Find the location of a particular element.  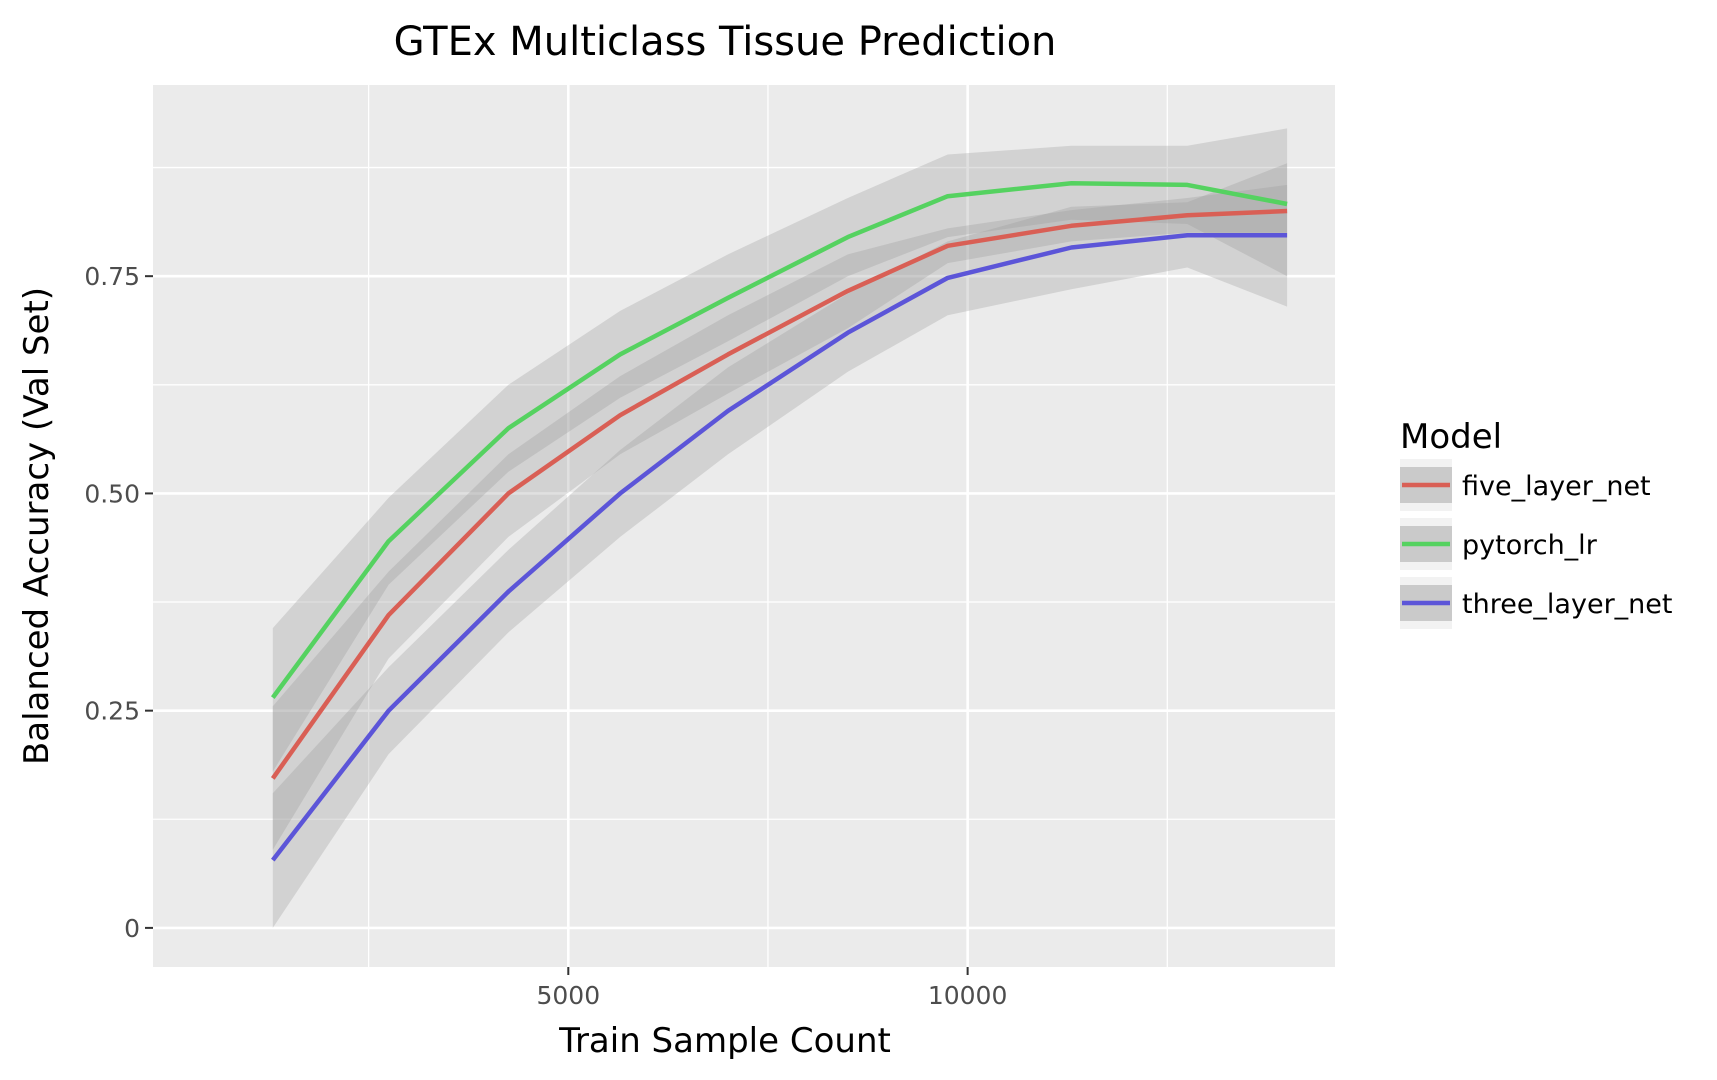

x-axis-title: Train Sample Count is located at coordinates (724, 1041).